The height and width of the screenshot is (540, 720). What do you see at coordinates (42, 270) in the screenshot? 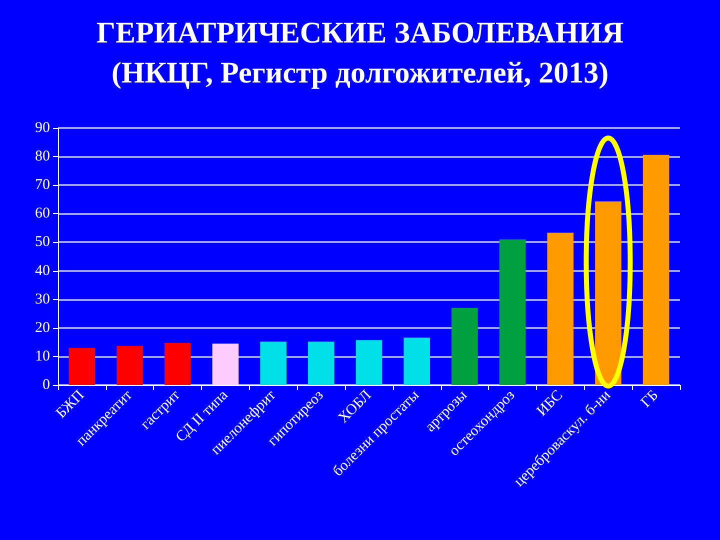
I see `y-tick-label: 40` at bounding box center [42, 270].